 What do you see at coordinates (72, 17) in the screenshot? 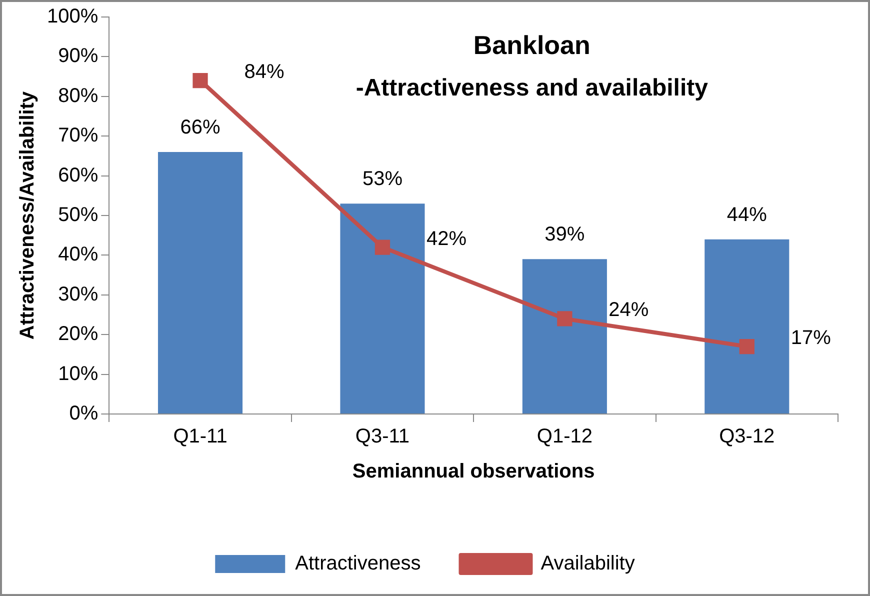
I see `y-tick-label: 100%` at bounding box center [72, 17].